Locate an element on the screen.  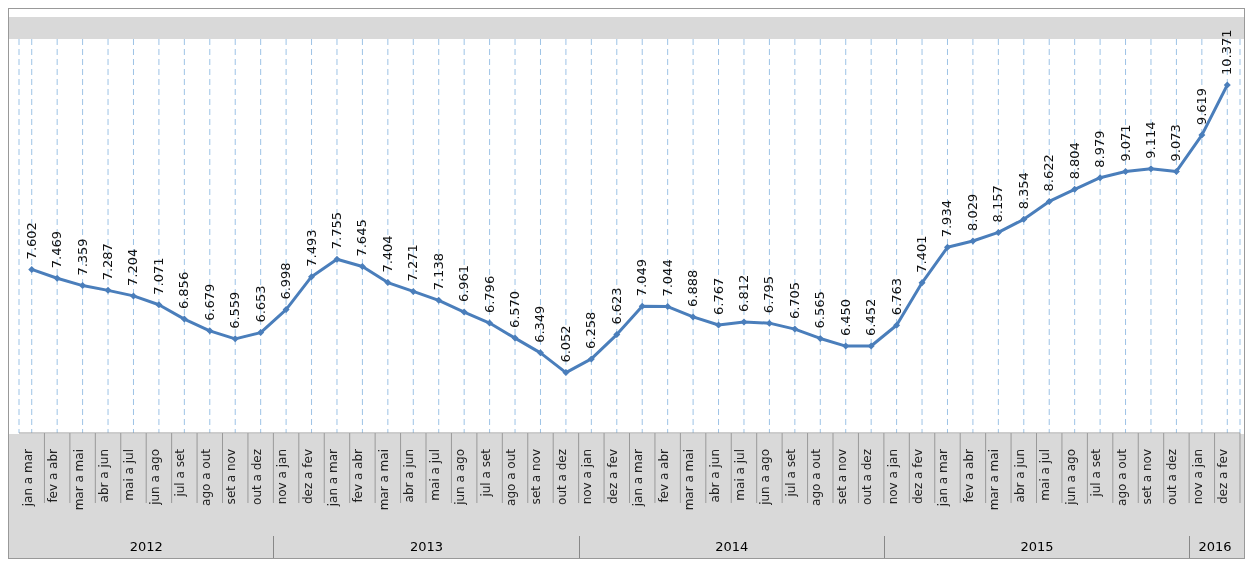
data-label: 6.763 is located at coordinates (896, 297).